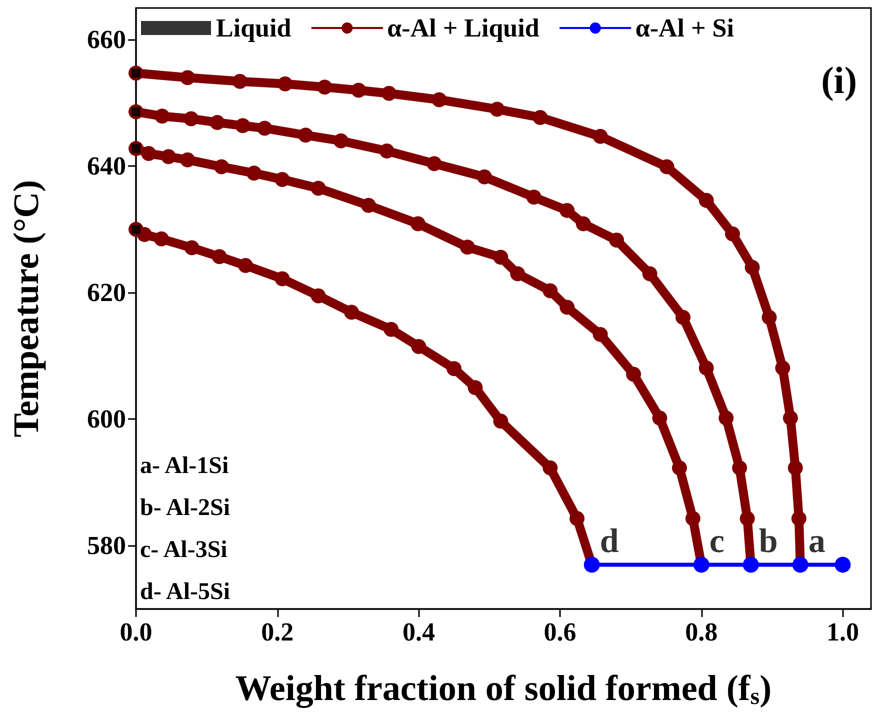 The width and height of the screenshot is (875, 726). I want to click on legend-label: α-Al + Liquid, so click(463, 28).